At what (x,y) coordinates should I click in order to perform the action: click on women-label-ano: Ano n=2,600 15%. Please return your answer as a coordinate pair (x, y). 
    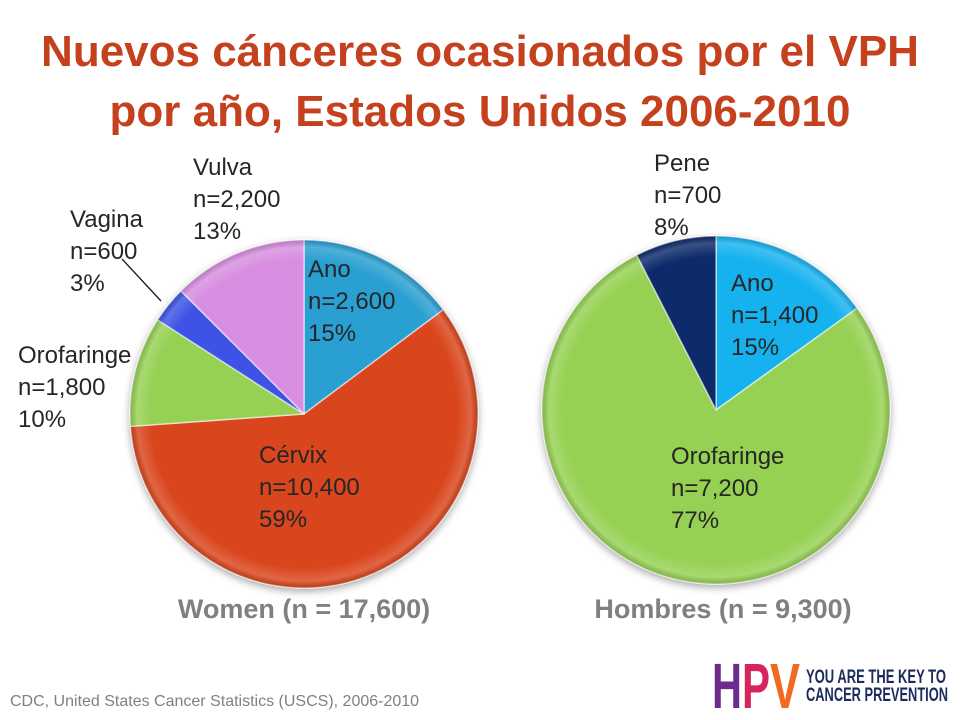
    Looking at the image, I should click on (351, 302).